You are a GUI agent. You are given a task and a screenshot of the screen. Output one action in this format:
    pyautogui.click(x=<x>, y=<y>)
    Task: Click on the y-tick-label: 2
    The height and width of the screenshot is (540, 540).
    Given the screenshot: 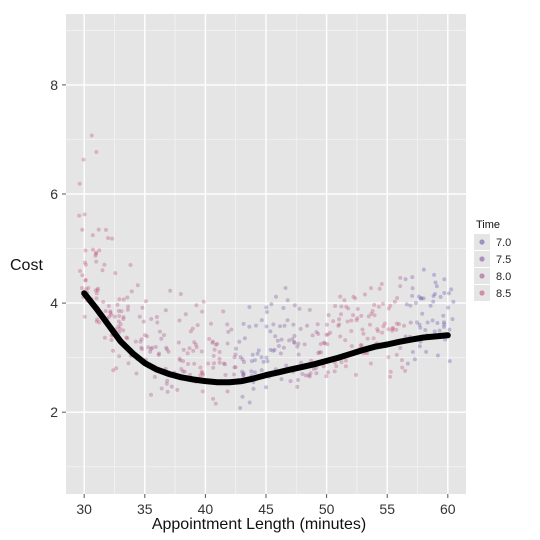 What is the action you would take?
    pyautogui.click(x=54, y=412)
    